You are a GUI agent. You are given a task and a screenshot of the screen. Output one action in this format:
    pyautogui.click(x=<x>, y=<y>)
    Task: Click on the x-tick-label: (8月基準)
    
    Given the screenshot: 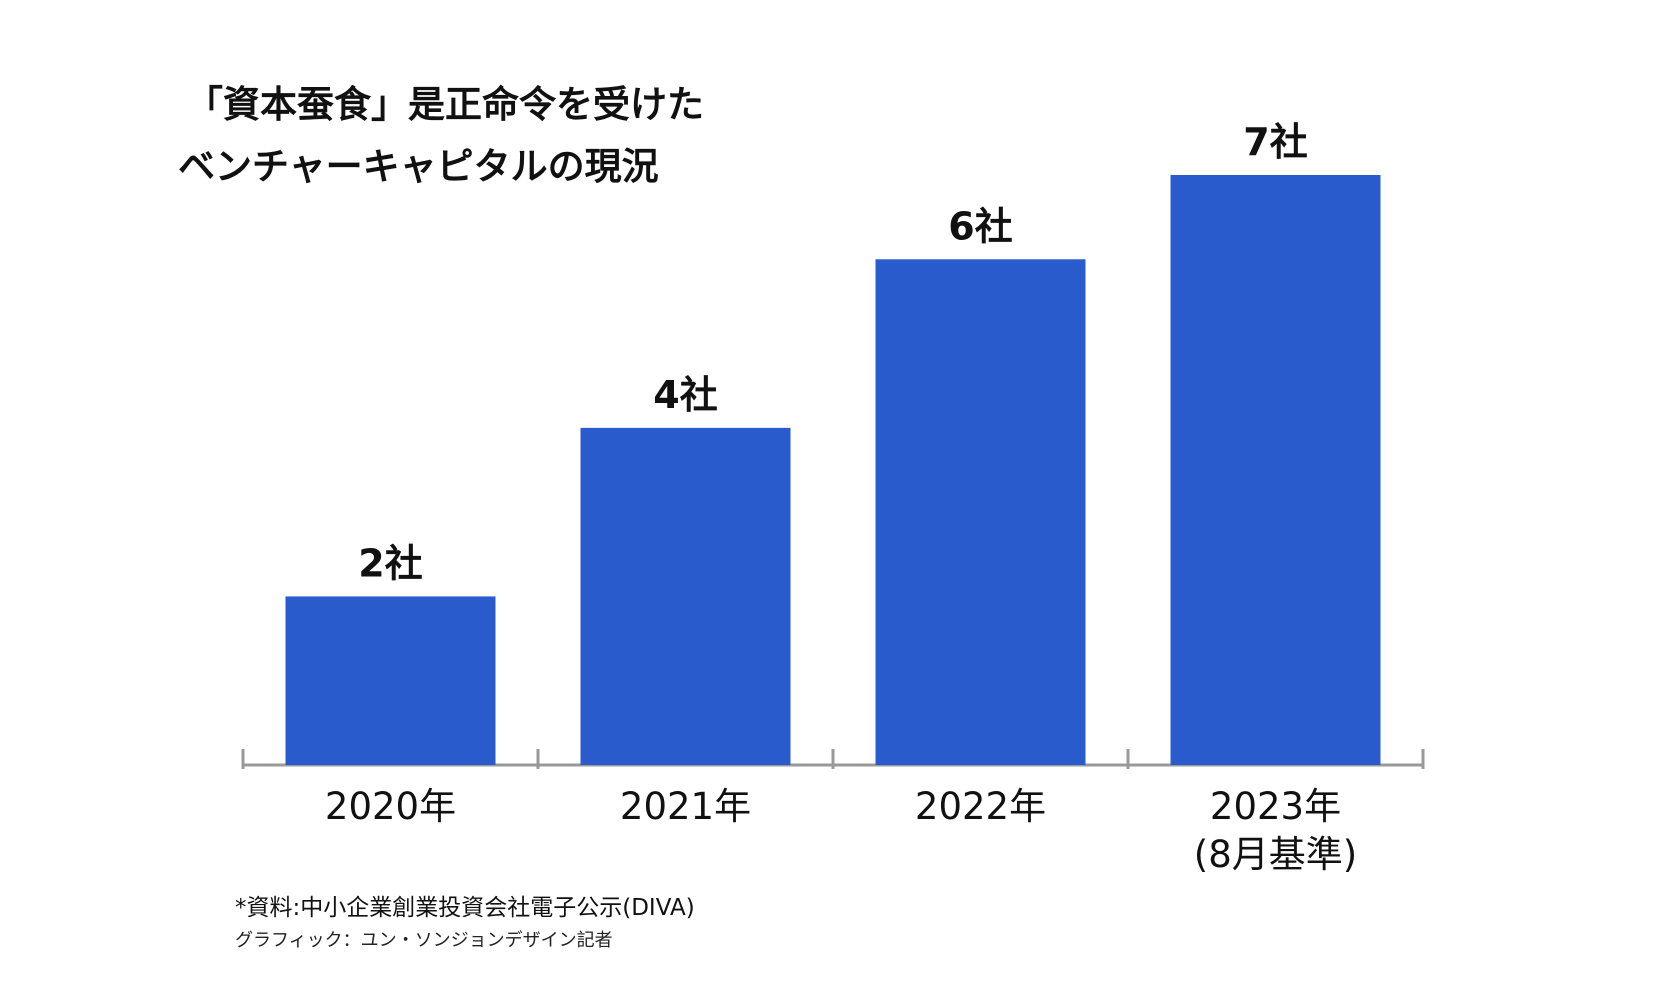 What is the action you would take?
    pyautogui.click(x=1275, y=854)
    